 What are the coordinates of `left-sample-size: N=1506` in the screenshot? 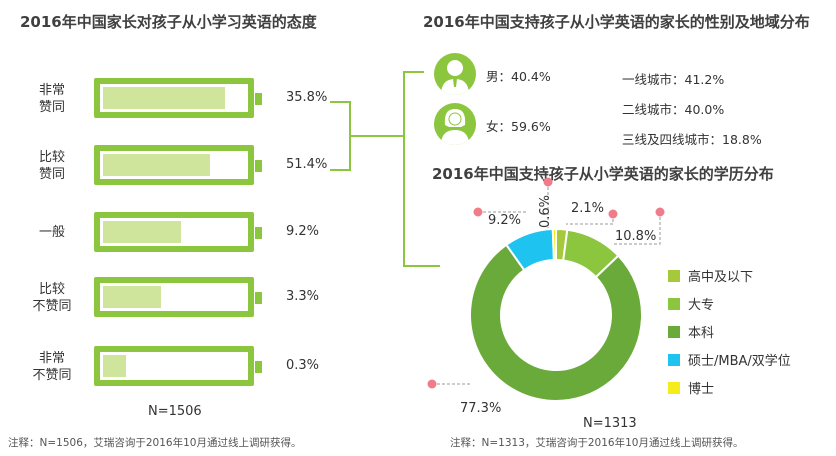 It's located at (175, 411).